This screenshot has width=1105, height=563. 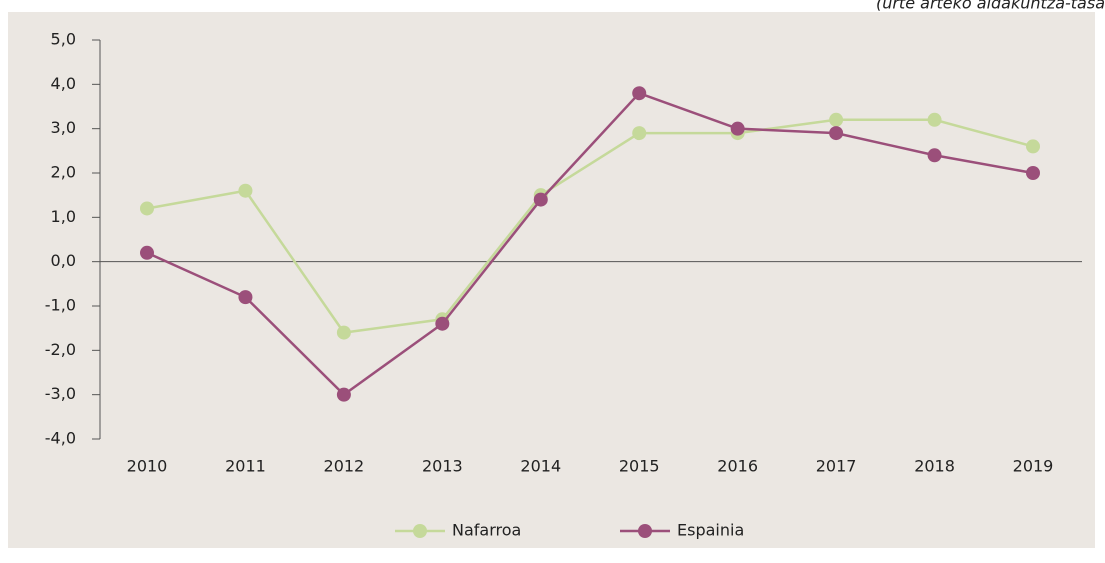 I want to click on x-tick-label: 2018, so click(x=934, y=466).